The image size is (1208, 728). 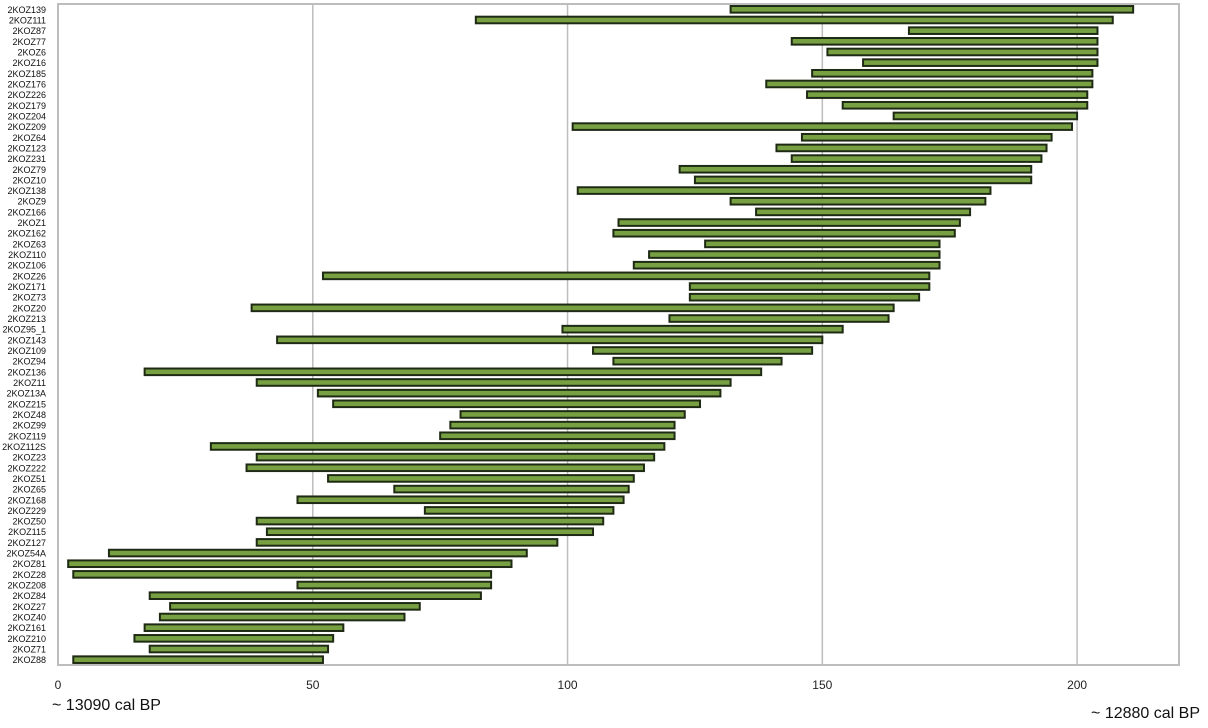 What do you see at coordinates (27, 20) in the screenshot?
I see `category-label: 2KOZ111` at bounding box center [27, 20].